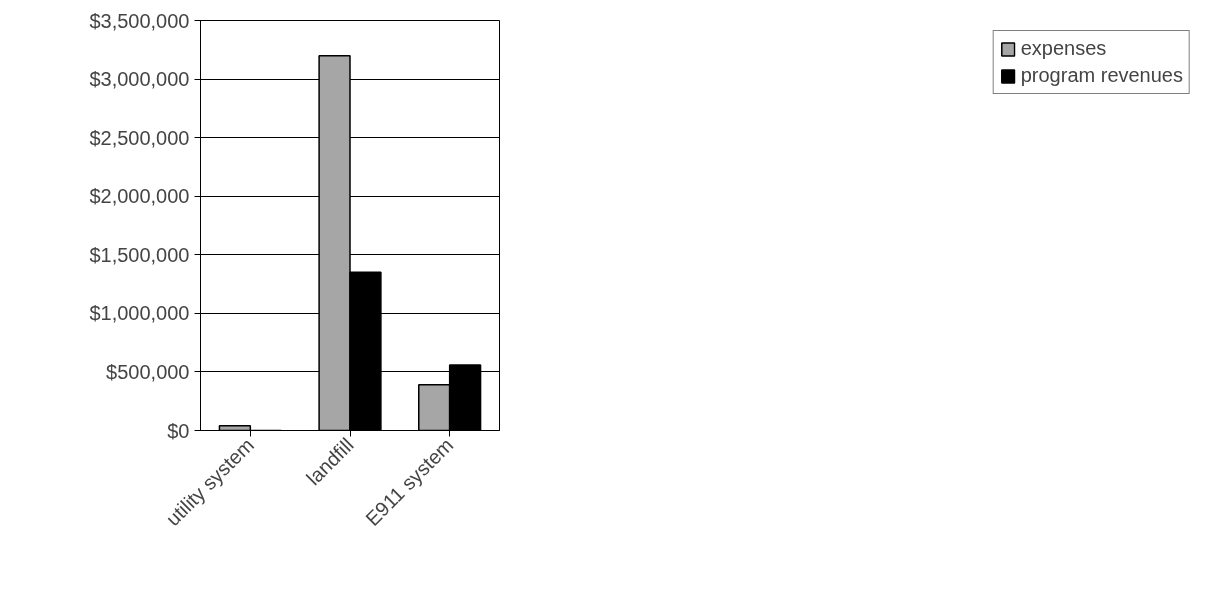  What do you see at coordinates (1063, 48) in the screenshot?
I see `legend-label: expenses` at bounding box center [1063, 48].